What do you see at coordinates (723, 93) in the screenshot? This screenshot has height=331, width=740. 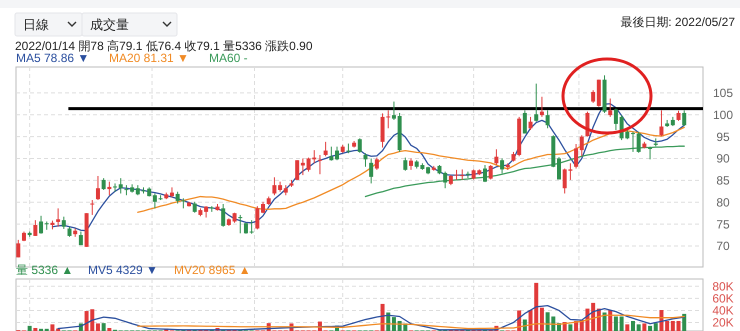 I see `y-tick-label: 105` at bounding box center [723, 93].